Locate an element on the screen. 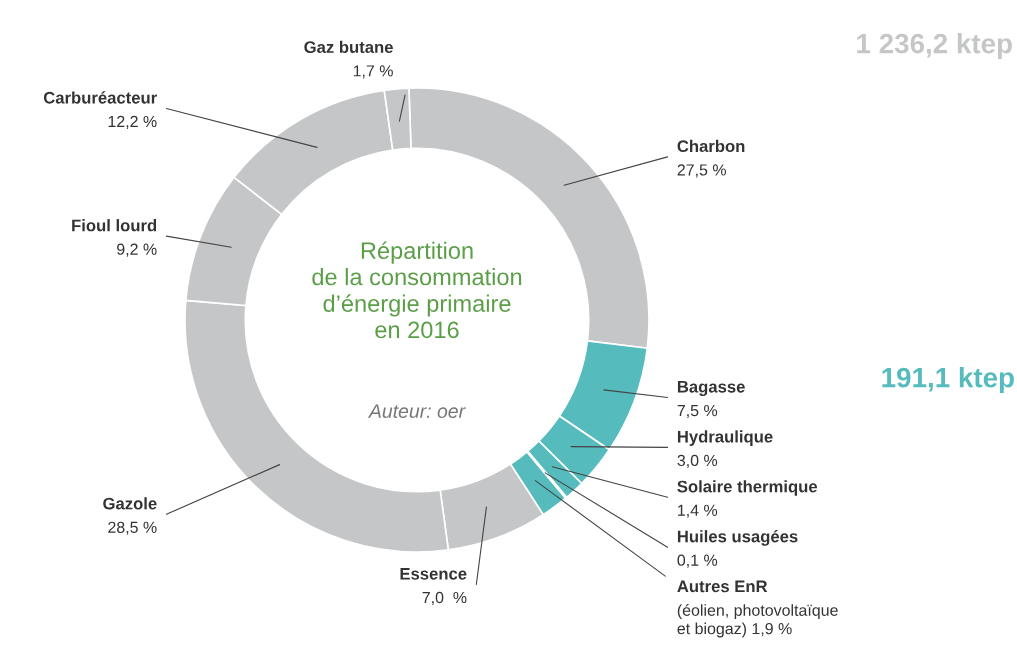  data-label: 0,1 % is located at coordinates (697, 561).